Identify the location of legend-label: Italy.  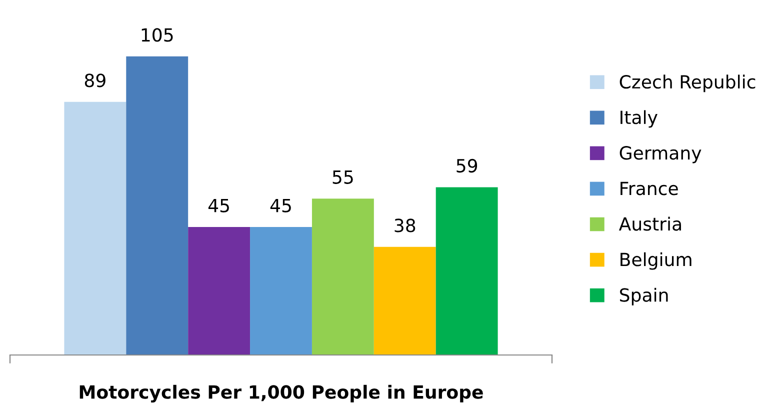
(639, 119).